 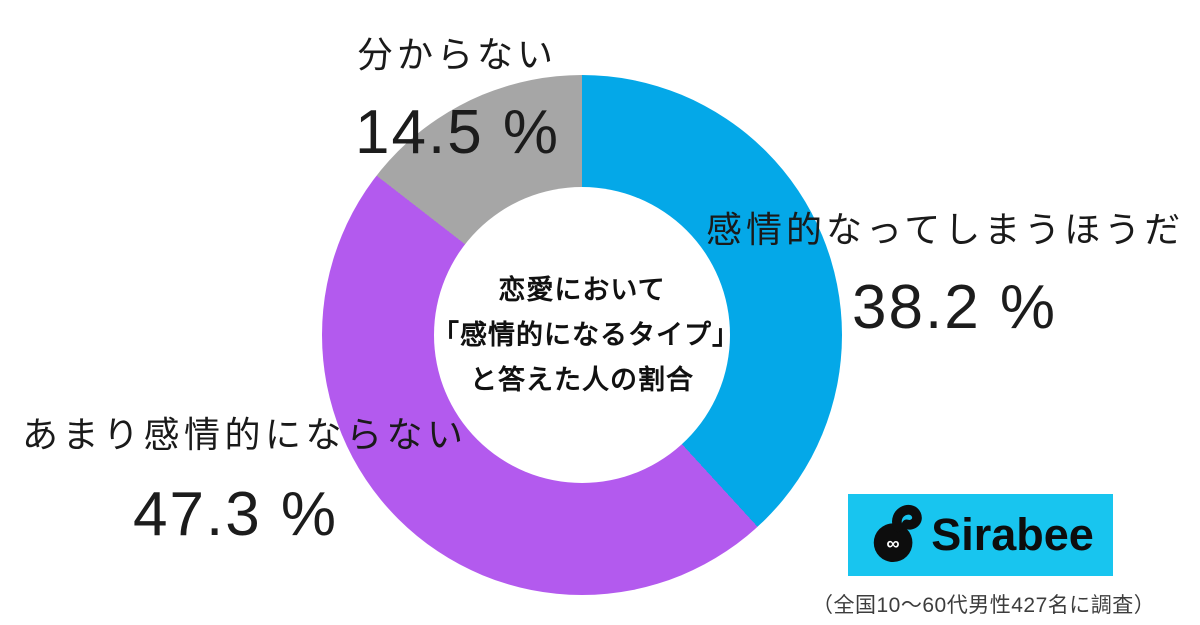 What do you see at coordinates (457, 54) in the screenshot?
I see `slice-label-unknown: 分からない` at bounding box center [457, 54].